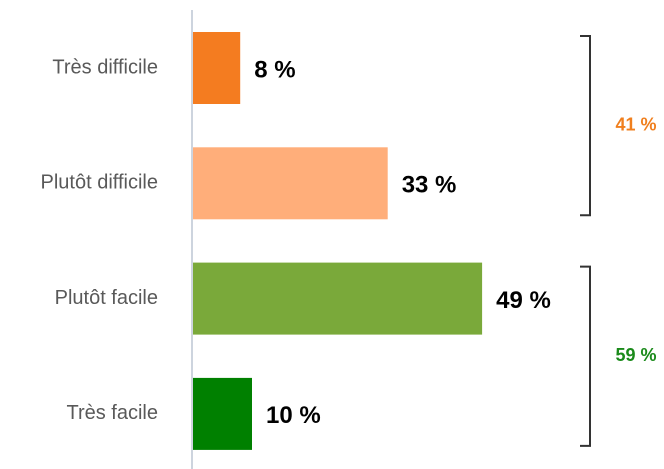 This screenshot has width=664, height=469. I want to click on value-label: 49 %, so click(523, 300).